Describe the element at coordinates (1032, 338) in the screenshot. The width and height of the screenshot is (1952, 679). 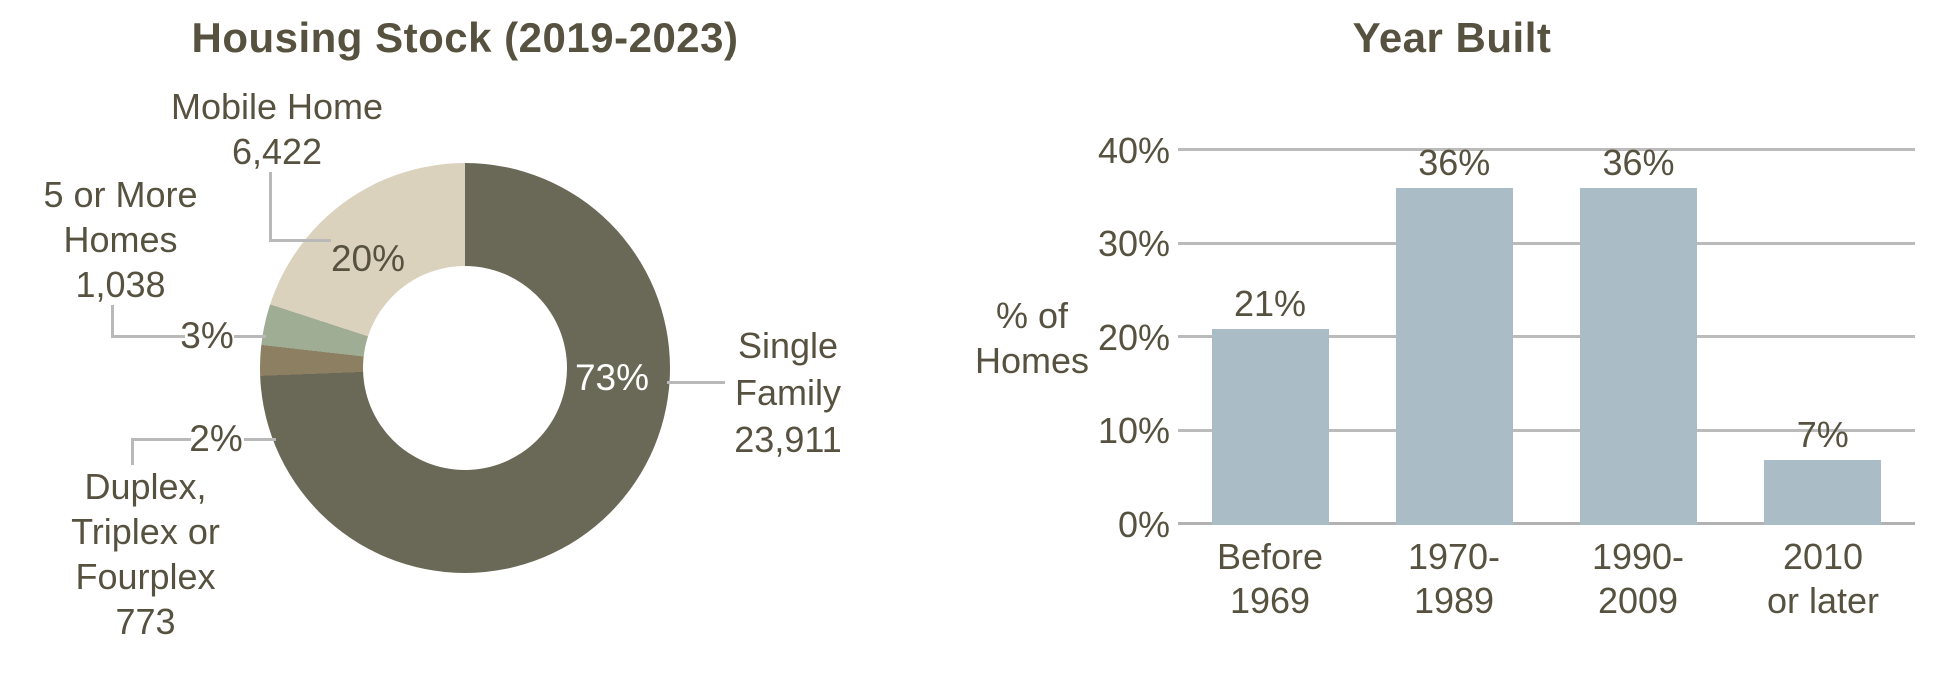
I see `y-axis-label: % of Homes` at that location.